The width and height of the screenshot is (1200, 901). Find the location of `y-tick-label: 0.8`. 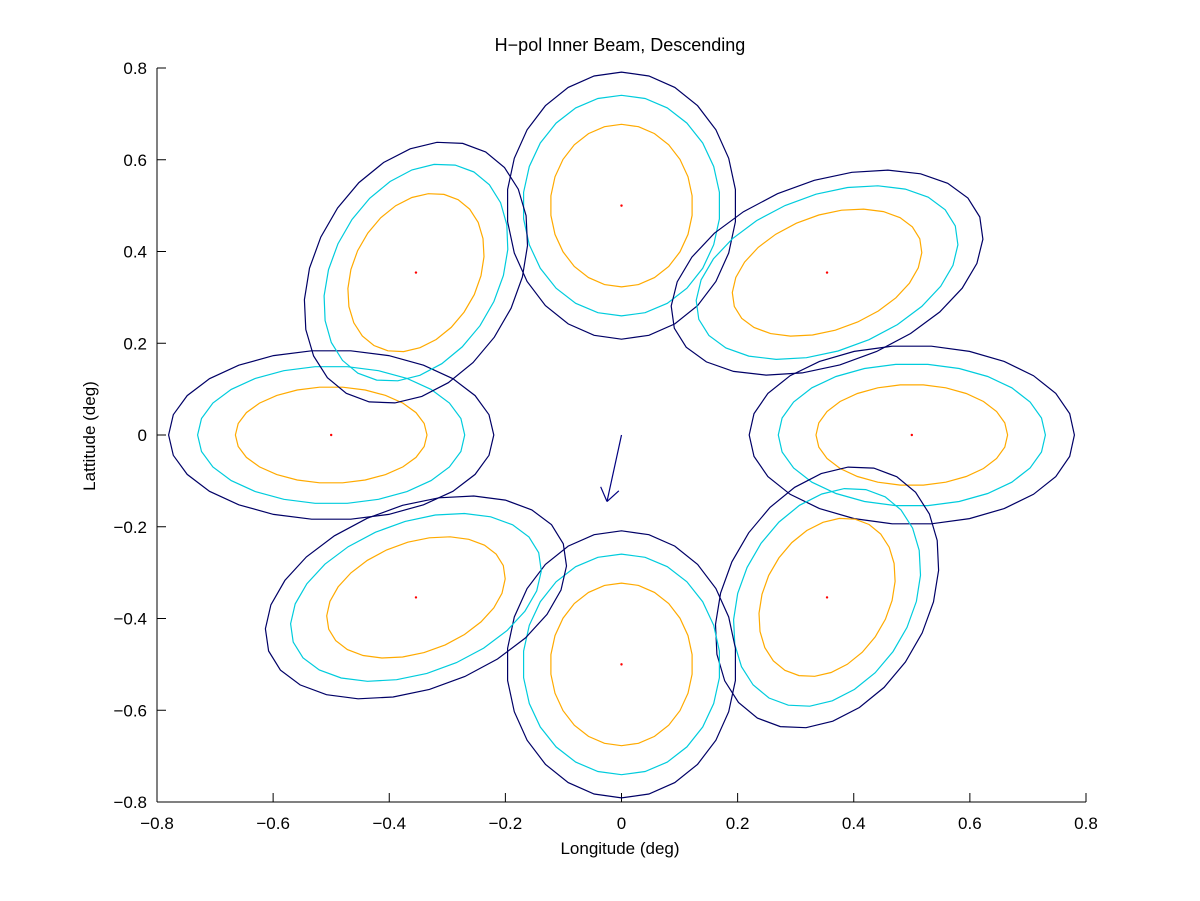

y-tick-label: 0.8 is located at coordinates (135, 68).